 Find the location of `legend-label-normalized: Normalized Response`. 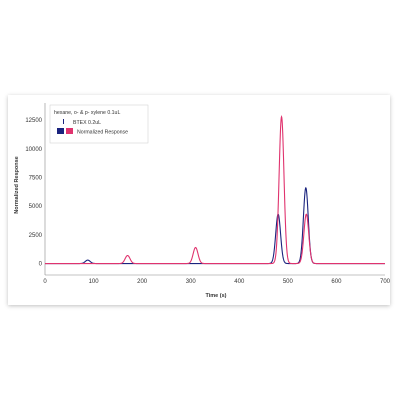

legend-label-normalized: Normalized Response is located at coordinates (102, 133).